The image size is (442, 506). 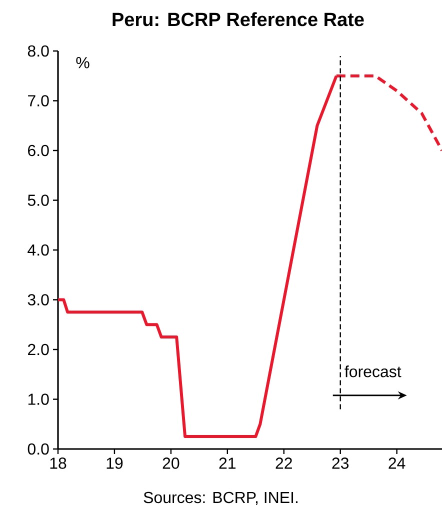 What do you see at coordinates (221, 499) in the screenshot?
I see `source-note: Sources: BCRP, INEI.` at bounding box center [221, 499].